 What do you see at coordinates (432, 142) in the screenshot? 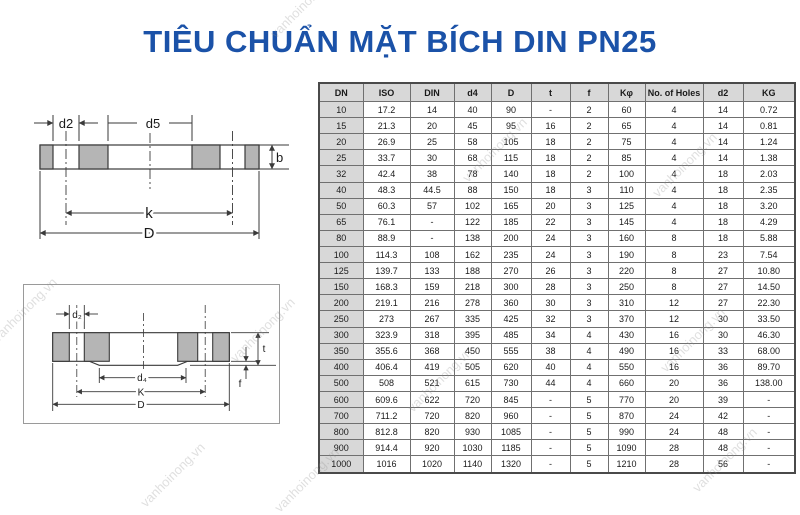
I see `table-cell: 25` at bounding box center [432, 142].